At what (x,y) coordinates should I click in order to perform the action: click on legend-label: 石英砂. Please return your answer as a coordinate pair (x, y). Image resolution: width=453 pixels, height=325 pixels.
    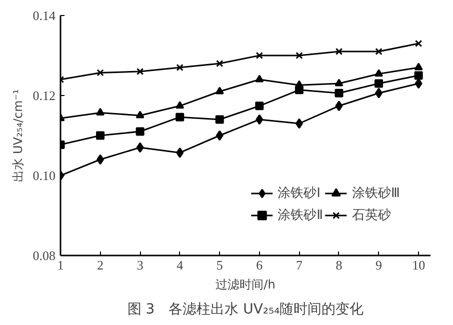
    Looking at the image, I should click on (372, 215).